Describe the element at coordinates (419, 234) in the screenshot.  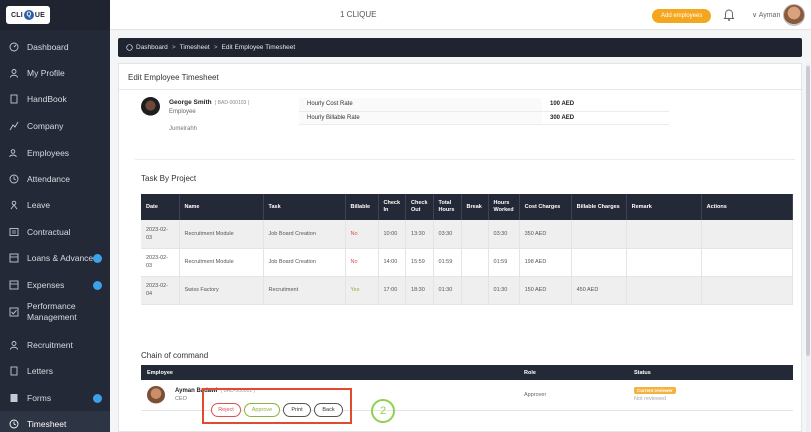
I see `cell-check-out: 13:30` at that location.